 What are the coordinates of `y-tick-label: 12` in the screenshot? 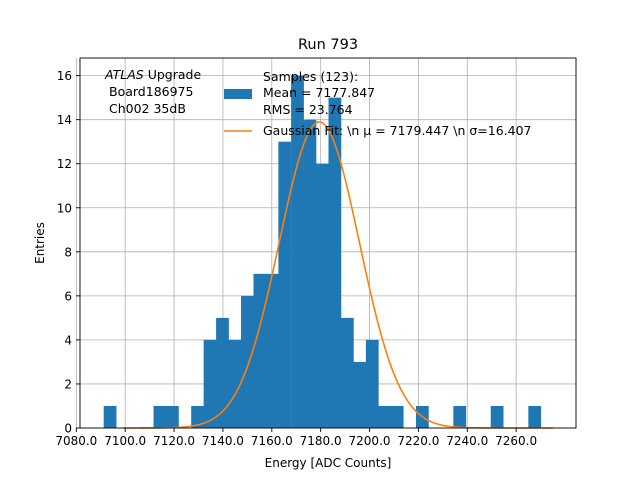 It's located at (64, 164).